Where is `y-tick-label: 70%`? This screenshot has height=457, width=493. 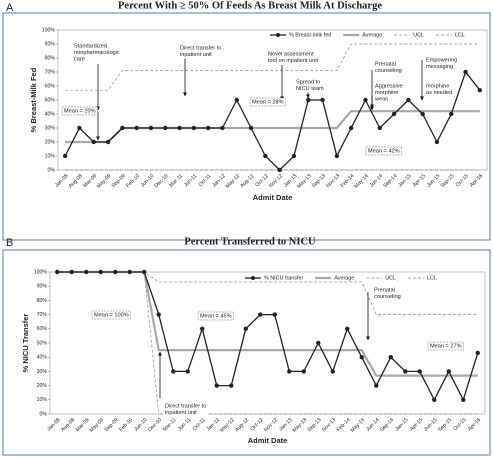
y-tick-label: 70% is located at coordinates (42, 315).